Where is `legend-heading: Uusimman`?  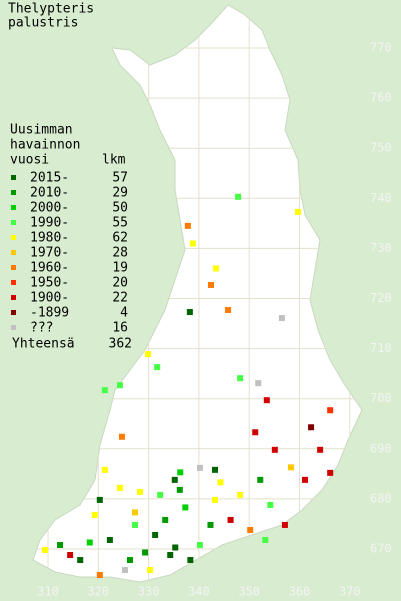 legend-heading: Uusimman is located at coordinates (41, 130).